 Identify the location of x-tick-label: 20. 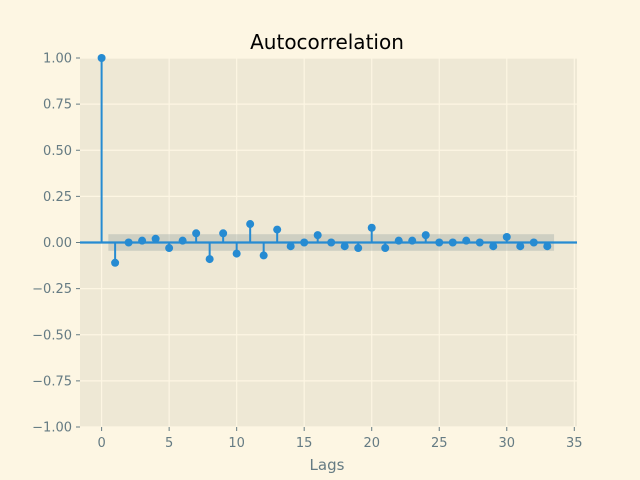
(371, 443).